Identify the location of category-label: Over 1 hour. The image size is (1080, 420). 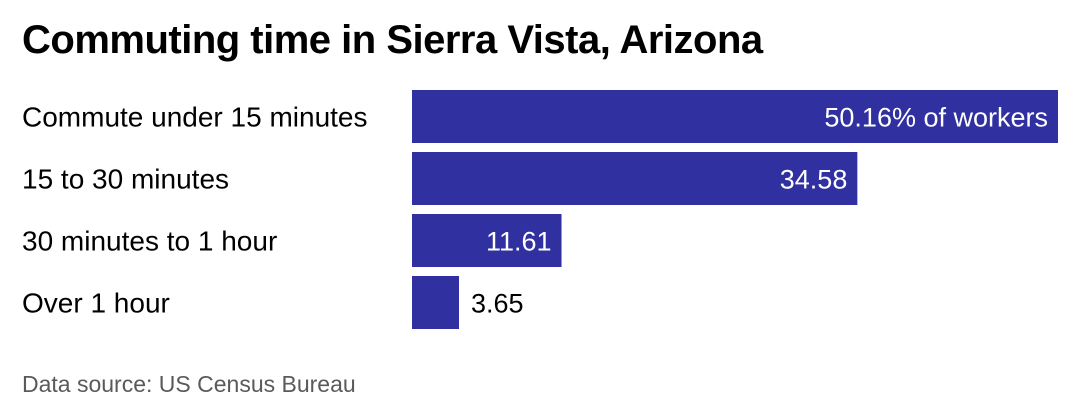
(96, 303).